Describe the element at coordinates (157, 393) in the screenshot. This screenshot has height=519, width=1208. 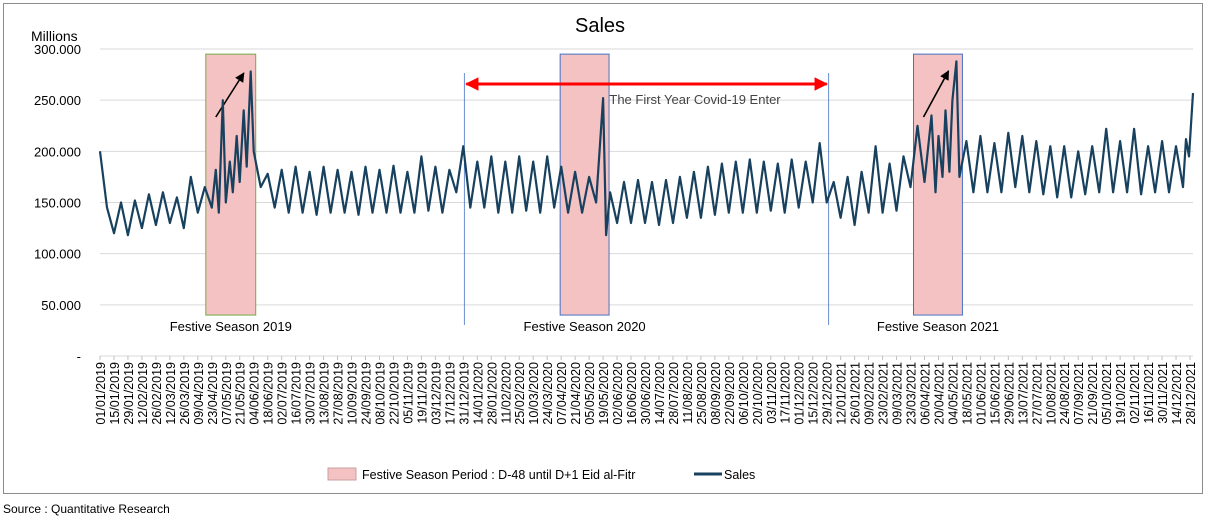
I see `x-tick-label: 26/02/2019` at that location.